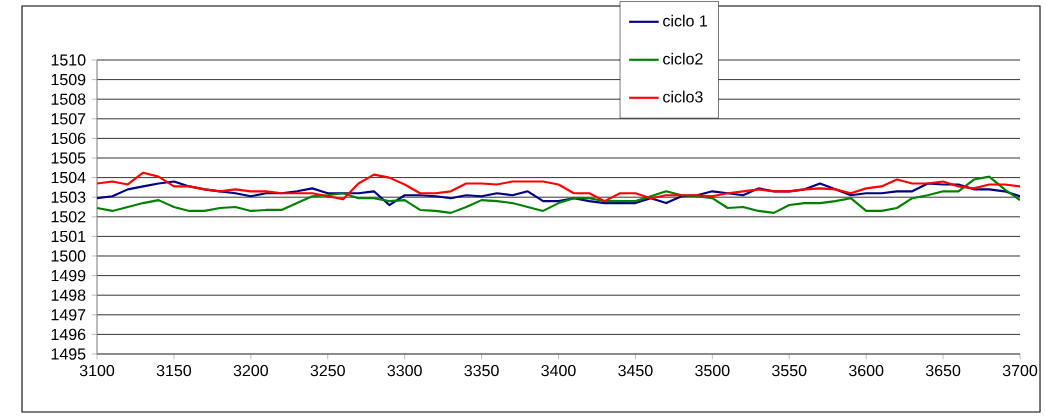  I want to click on x-tick-label: 3400, so click(558, 370).